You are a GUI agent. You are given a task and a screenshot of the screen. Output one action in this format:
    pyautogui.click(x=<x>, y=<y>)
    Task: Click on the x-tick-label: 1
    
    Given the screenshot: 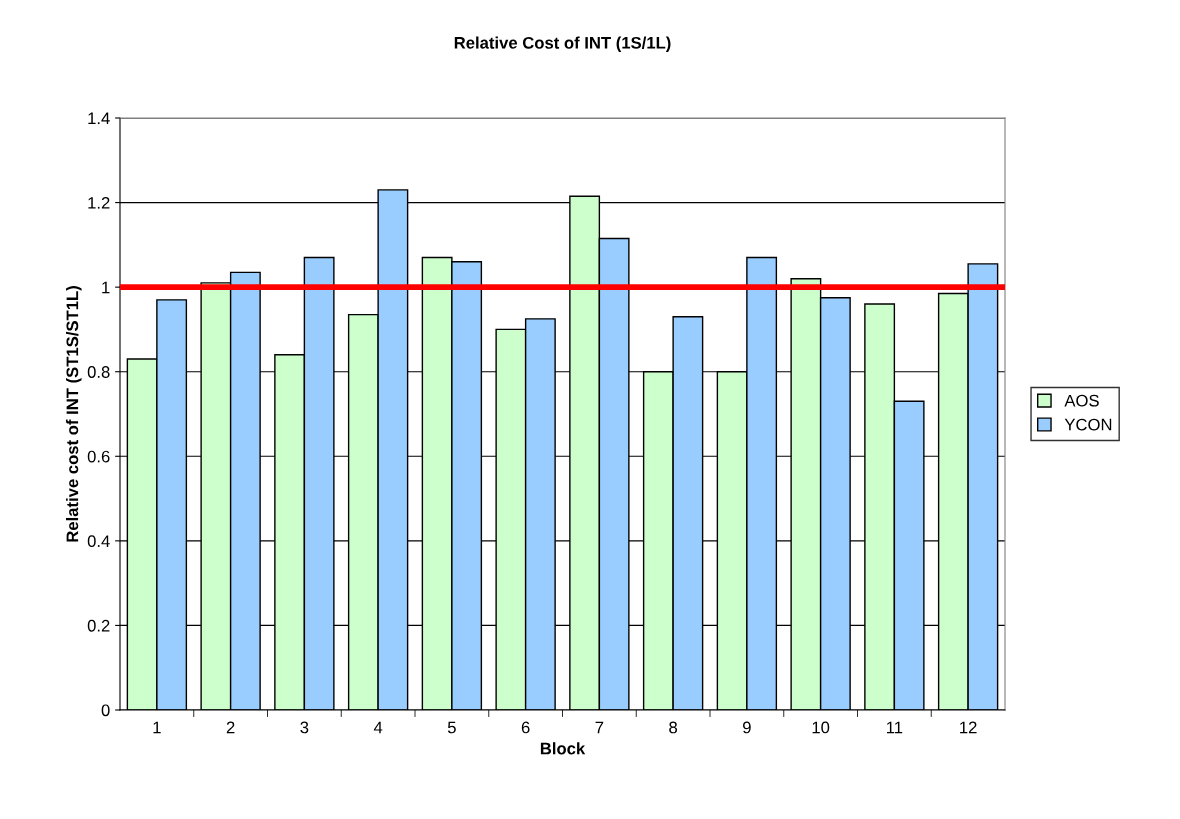 What is the action you would take?
    pyautogui.click(x=157, y=727)
    